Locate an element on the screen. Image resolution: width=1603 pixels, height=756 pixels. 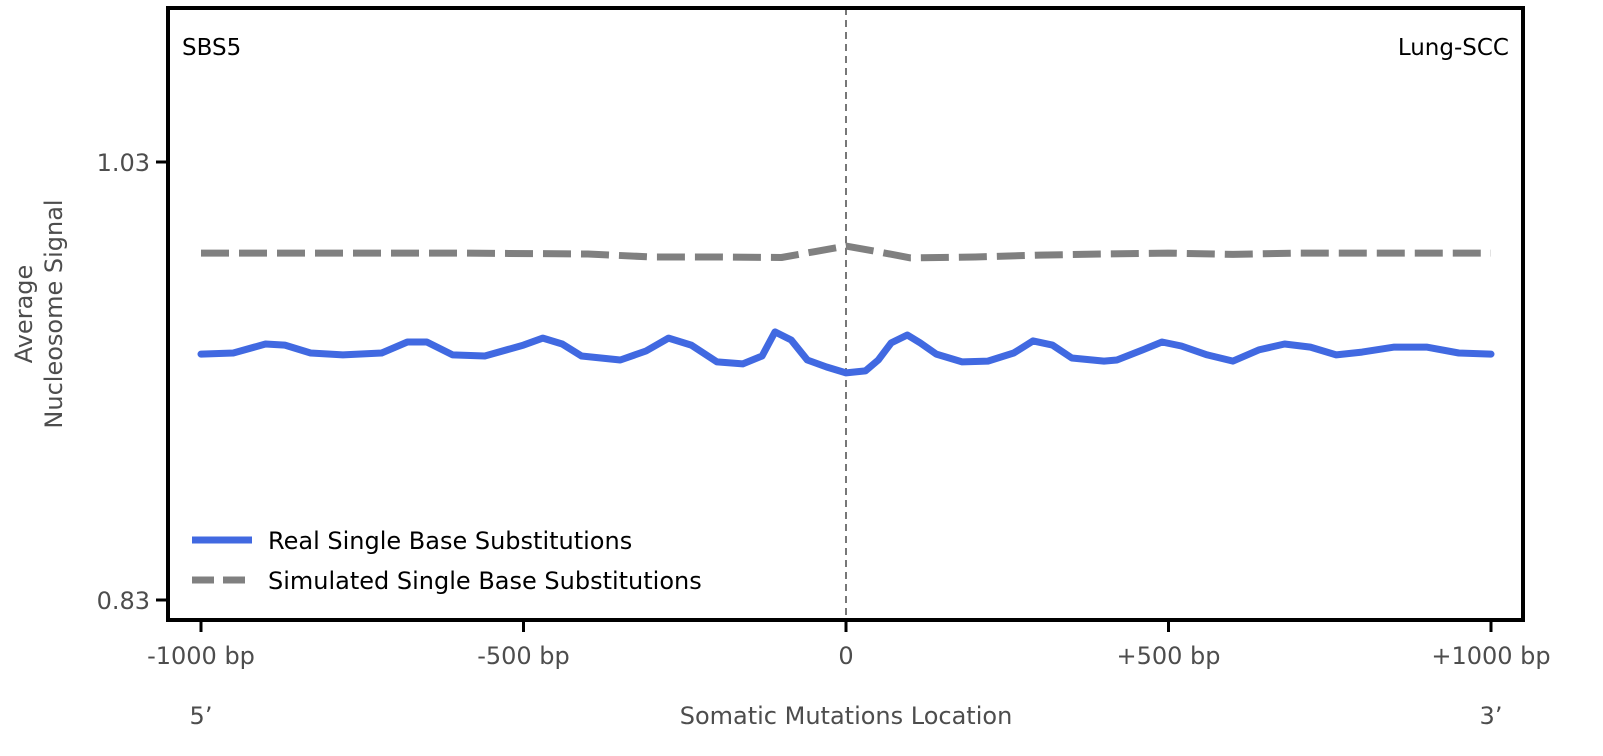
cancer-type-label: Lung-SCC is located at coordinates (1453, 48).